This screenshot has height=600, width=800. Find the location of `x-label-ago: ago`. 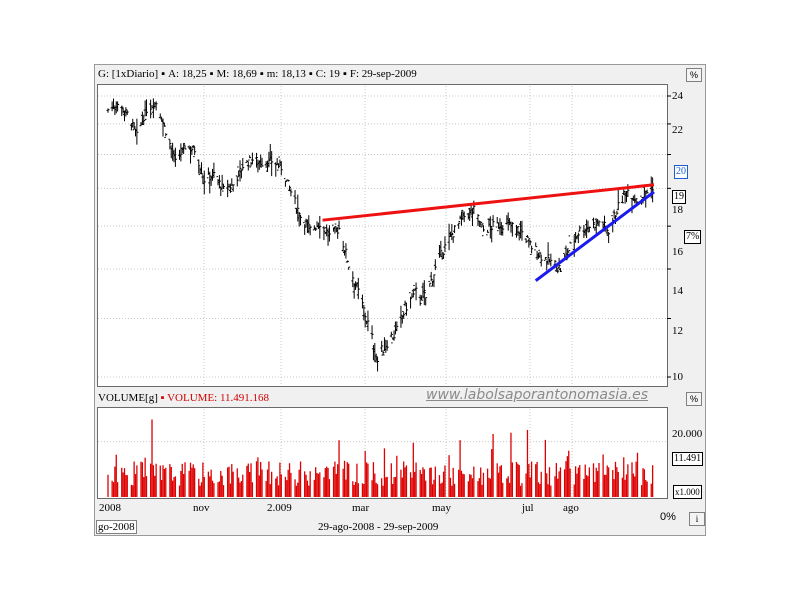

x-label-ago: ago is located at coordinates (571, 508).